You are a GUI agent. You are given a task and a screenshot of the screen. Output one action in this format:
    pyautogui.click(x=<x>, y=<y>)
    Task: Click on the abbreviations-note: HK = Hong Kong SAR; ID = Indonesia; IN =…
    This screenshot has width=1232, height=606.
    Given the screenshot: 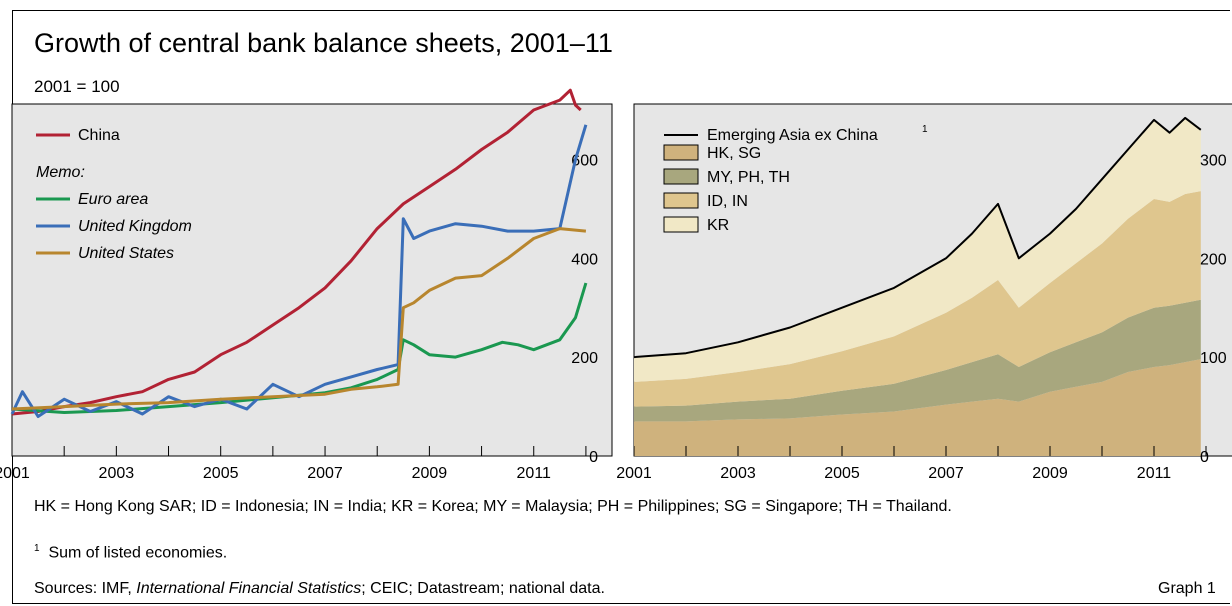 What is the action you would take?
    pyautogui.click(x=493, y=506)
    